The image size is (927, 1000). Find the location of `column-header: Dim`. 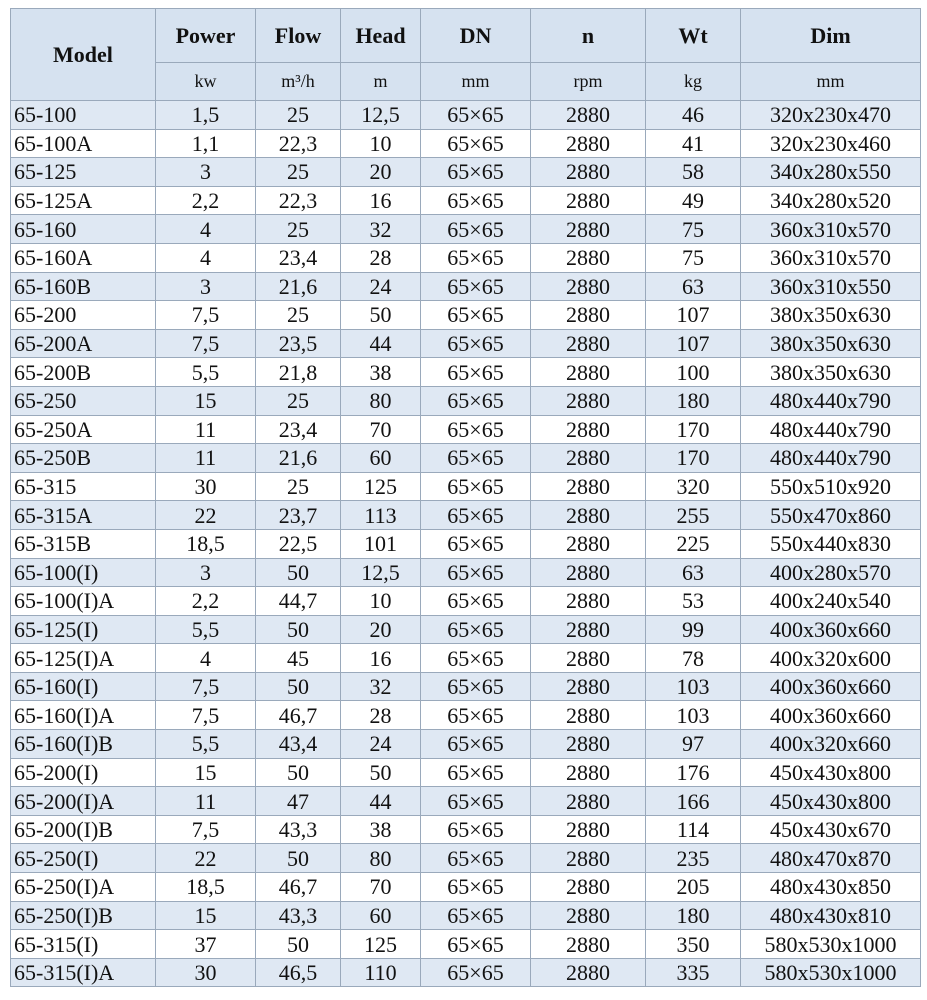

column-header: Dim is located at coordinates (830, 35).